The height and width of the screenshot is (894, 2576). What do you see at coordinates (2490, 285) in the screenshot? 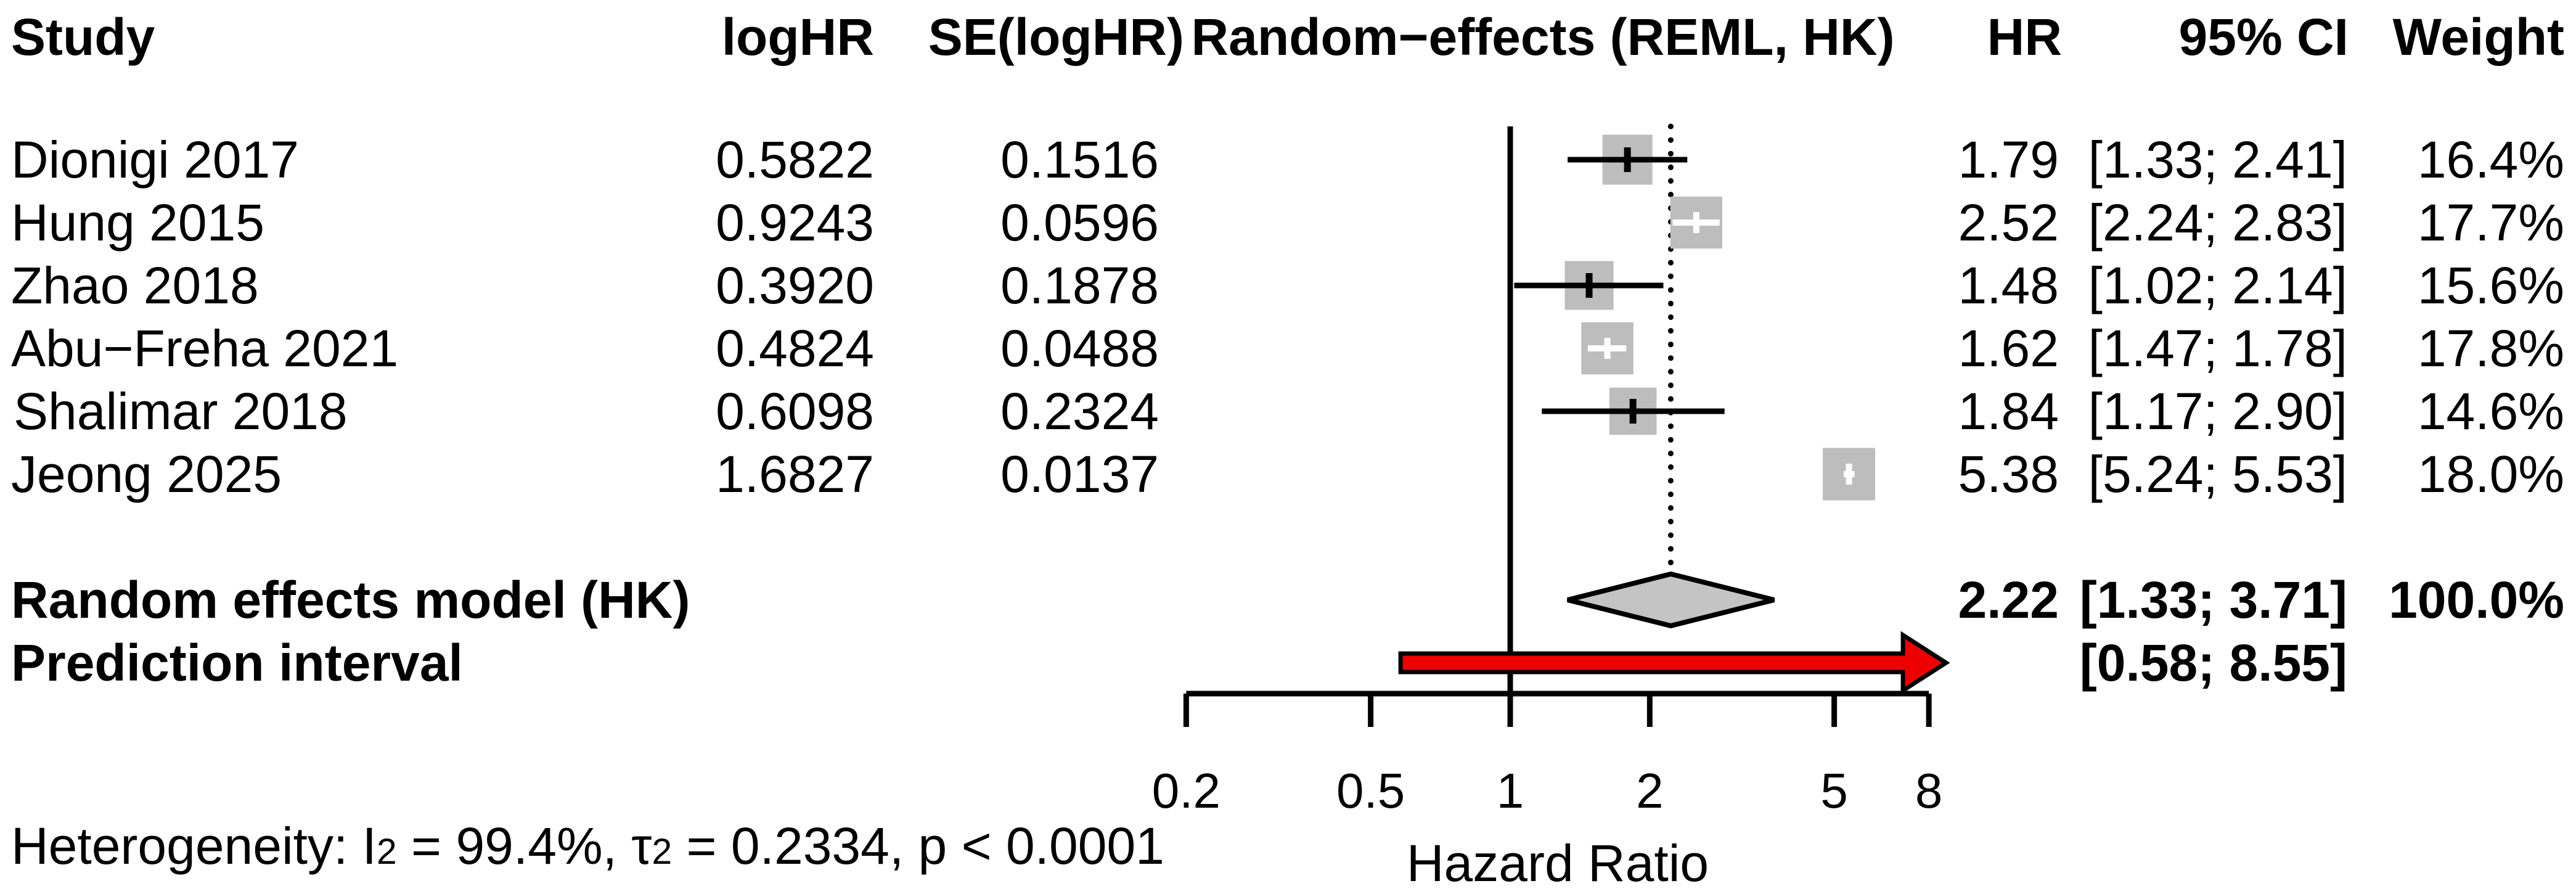
I see `study-weight: 15.6%` at bounding box center [2490, 285].